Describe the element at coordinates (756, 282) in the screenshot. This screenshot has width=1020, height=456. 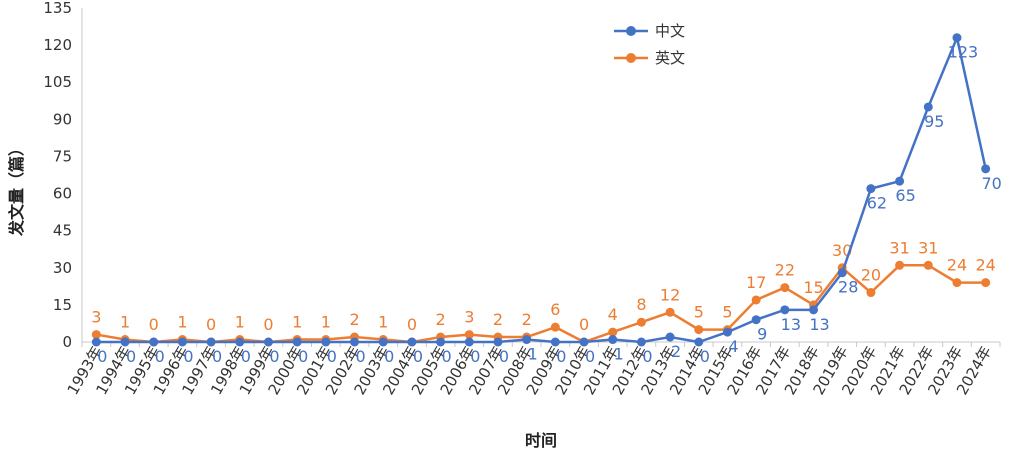
I see `data-label: 17` at that location.